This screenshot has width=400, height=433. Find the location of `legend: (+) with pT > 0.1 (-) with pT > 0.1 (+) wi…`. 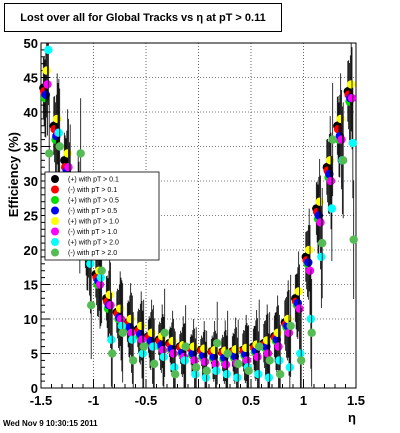

legend: (+) with pT > 0.1 (-) with pT > 0.1 (+) wi… is located at coordinates (102, 216).